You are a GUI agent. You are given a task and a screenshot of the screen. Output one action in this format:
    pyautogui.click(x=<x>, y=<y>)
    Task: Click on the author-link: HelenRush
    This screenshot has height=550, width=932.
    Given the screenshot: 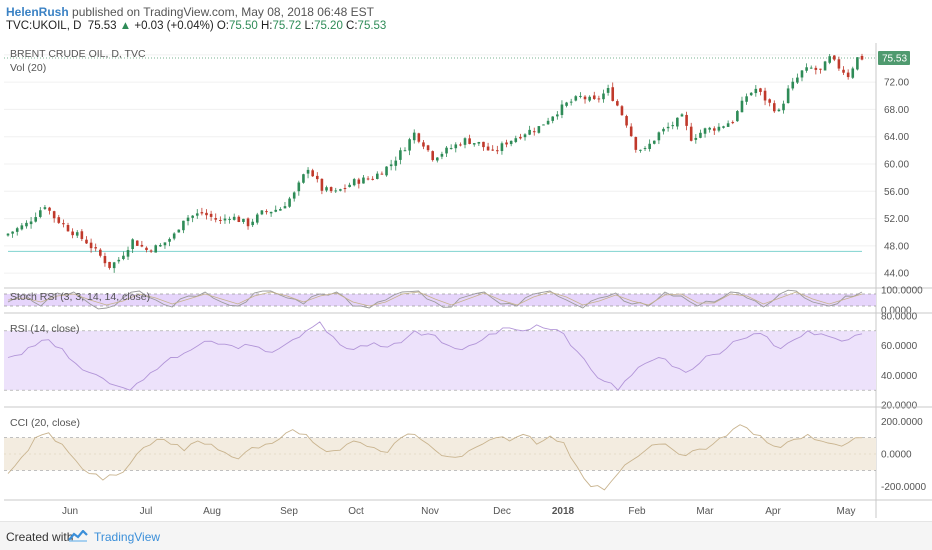 What is the action you would take?
    pyautogui.click(x=37, y=12)
    